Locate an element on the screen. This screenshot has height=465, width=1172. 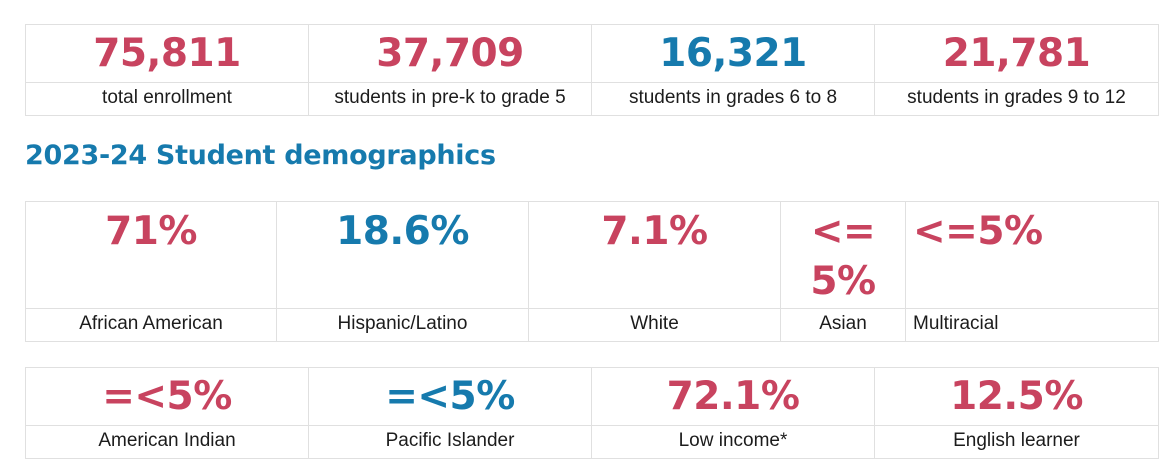
stat-value: 72.1% is located at coordinates (733, 396).